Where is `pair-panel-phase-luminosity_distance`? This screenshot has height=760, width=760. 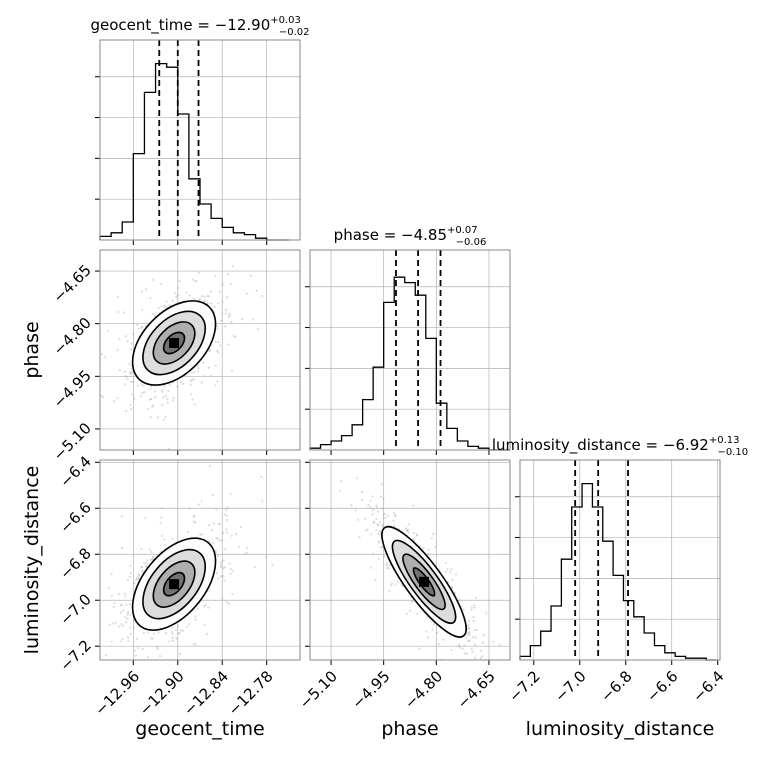
pair-panel-phase-luminosity_distance is located at coordinates (407, 562).